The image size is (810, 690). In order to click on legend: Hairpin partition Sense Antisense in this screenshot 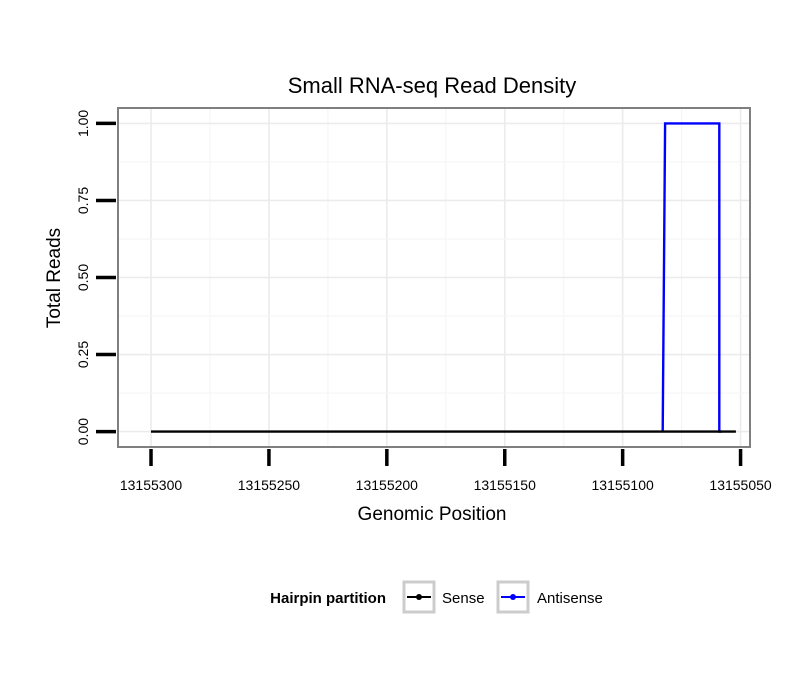, I will do `click(436, 597)`.